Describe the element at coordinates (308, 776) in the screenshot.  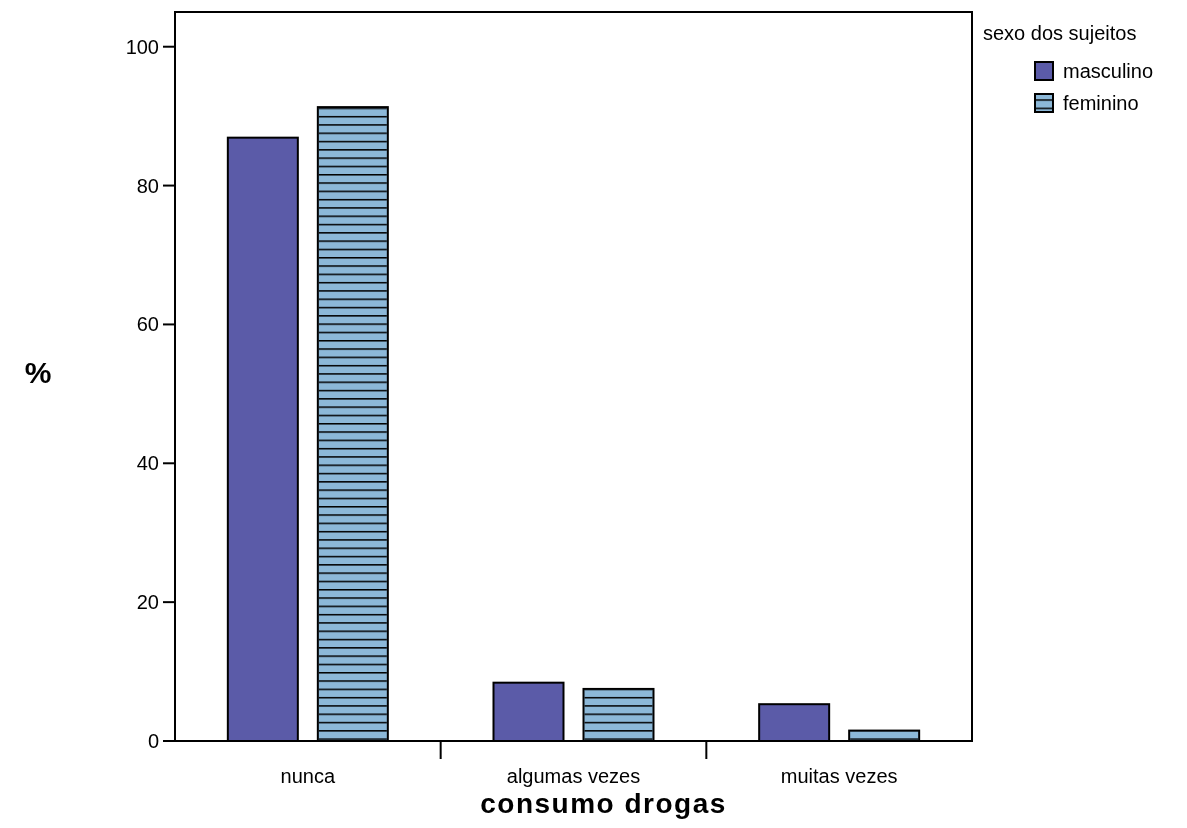
I see `x-tick-label: nunca` at that location.